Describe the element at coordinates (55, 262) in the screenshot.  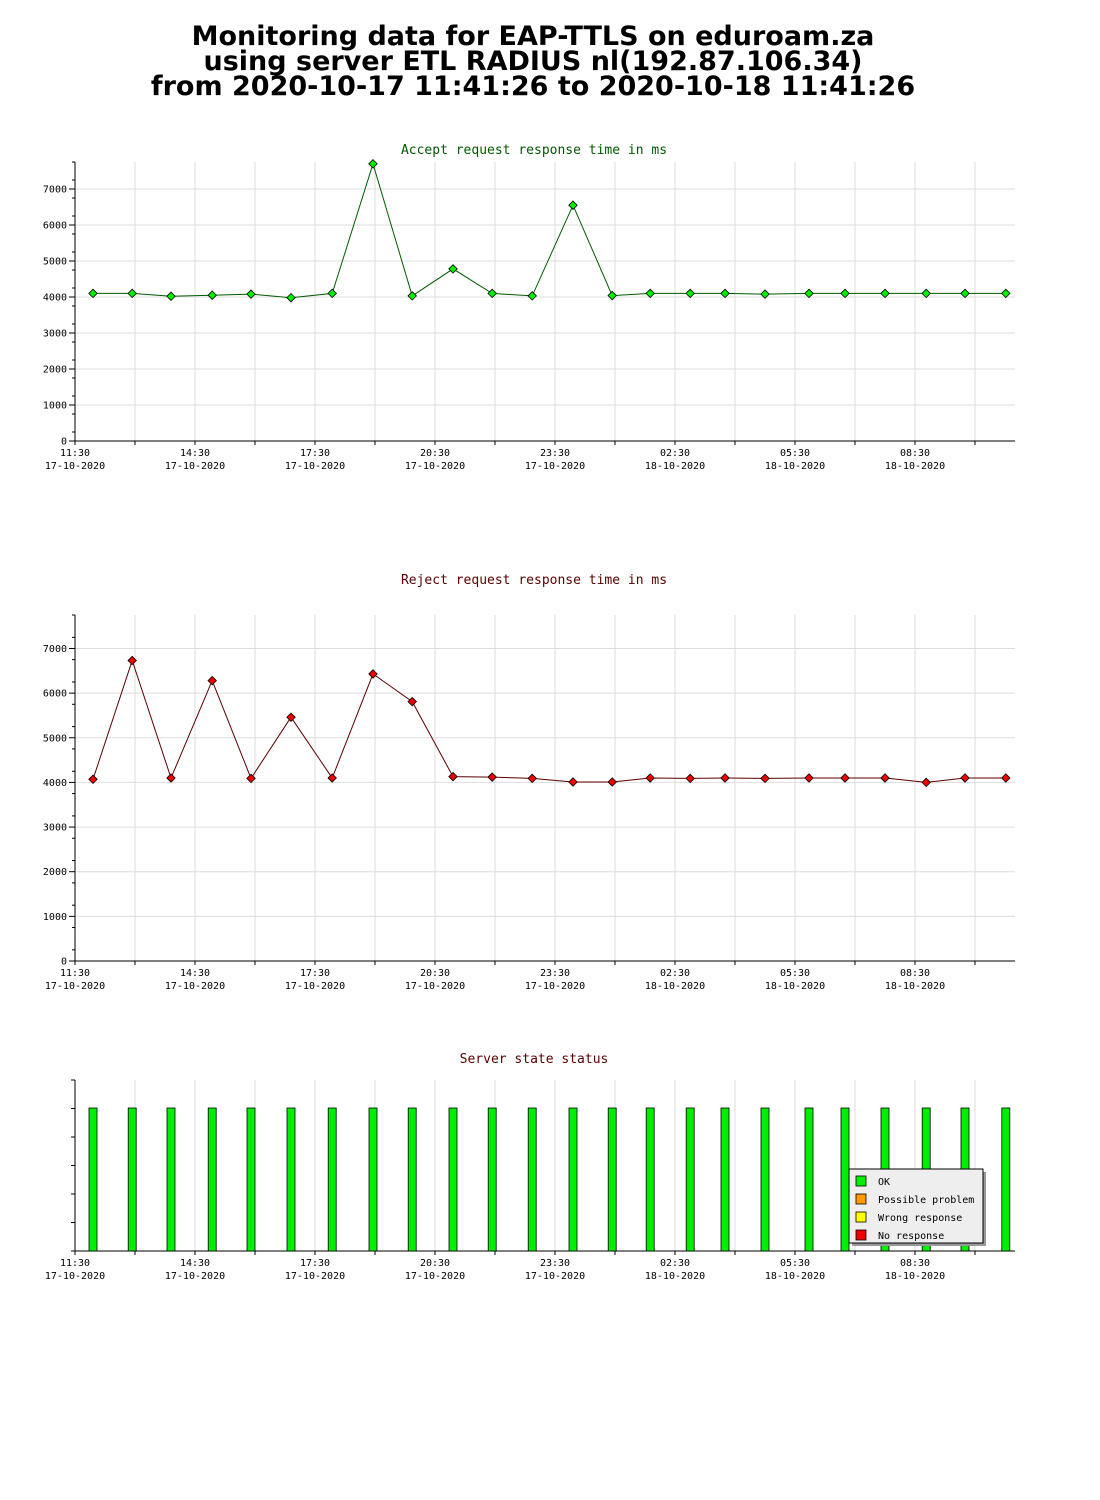
I see `y-tick-label: 5000` at that location.